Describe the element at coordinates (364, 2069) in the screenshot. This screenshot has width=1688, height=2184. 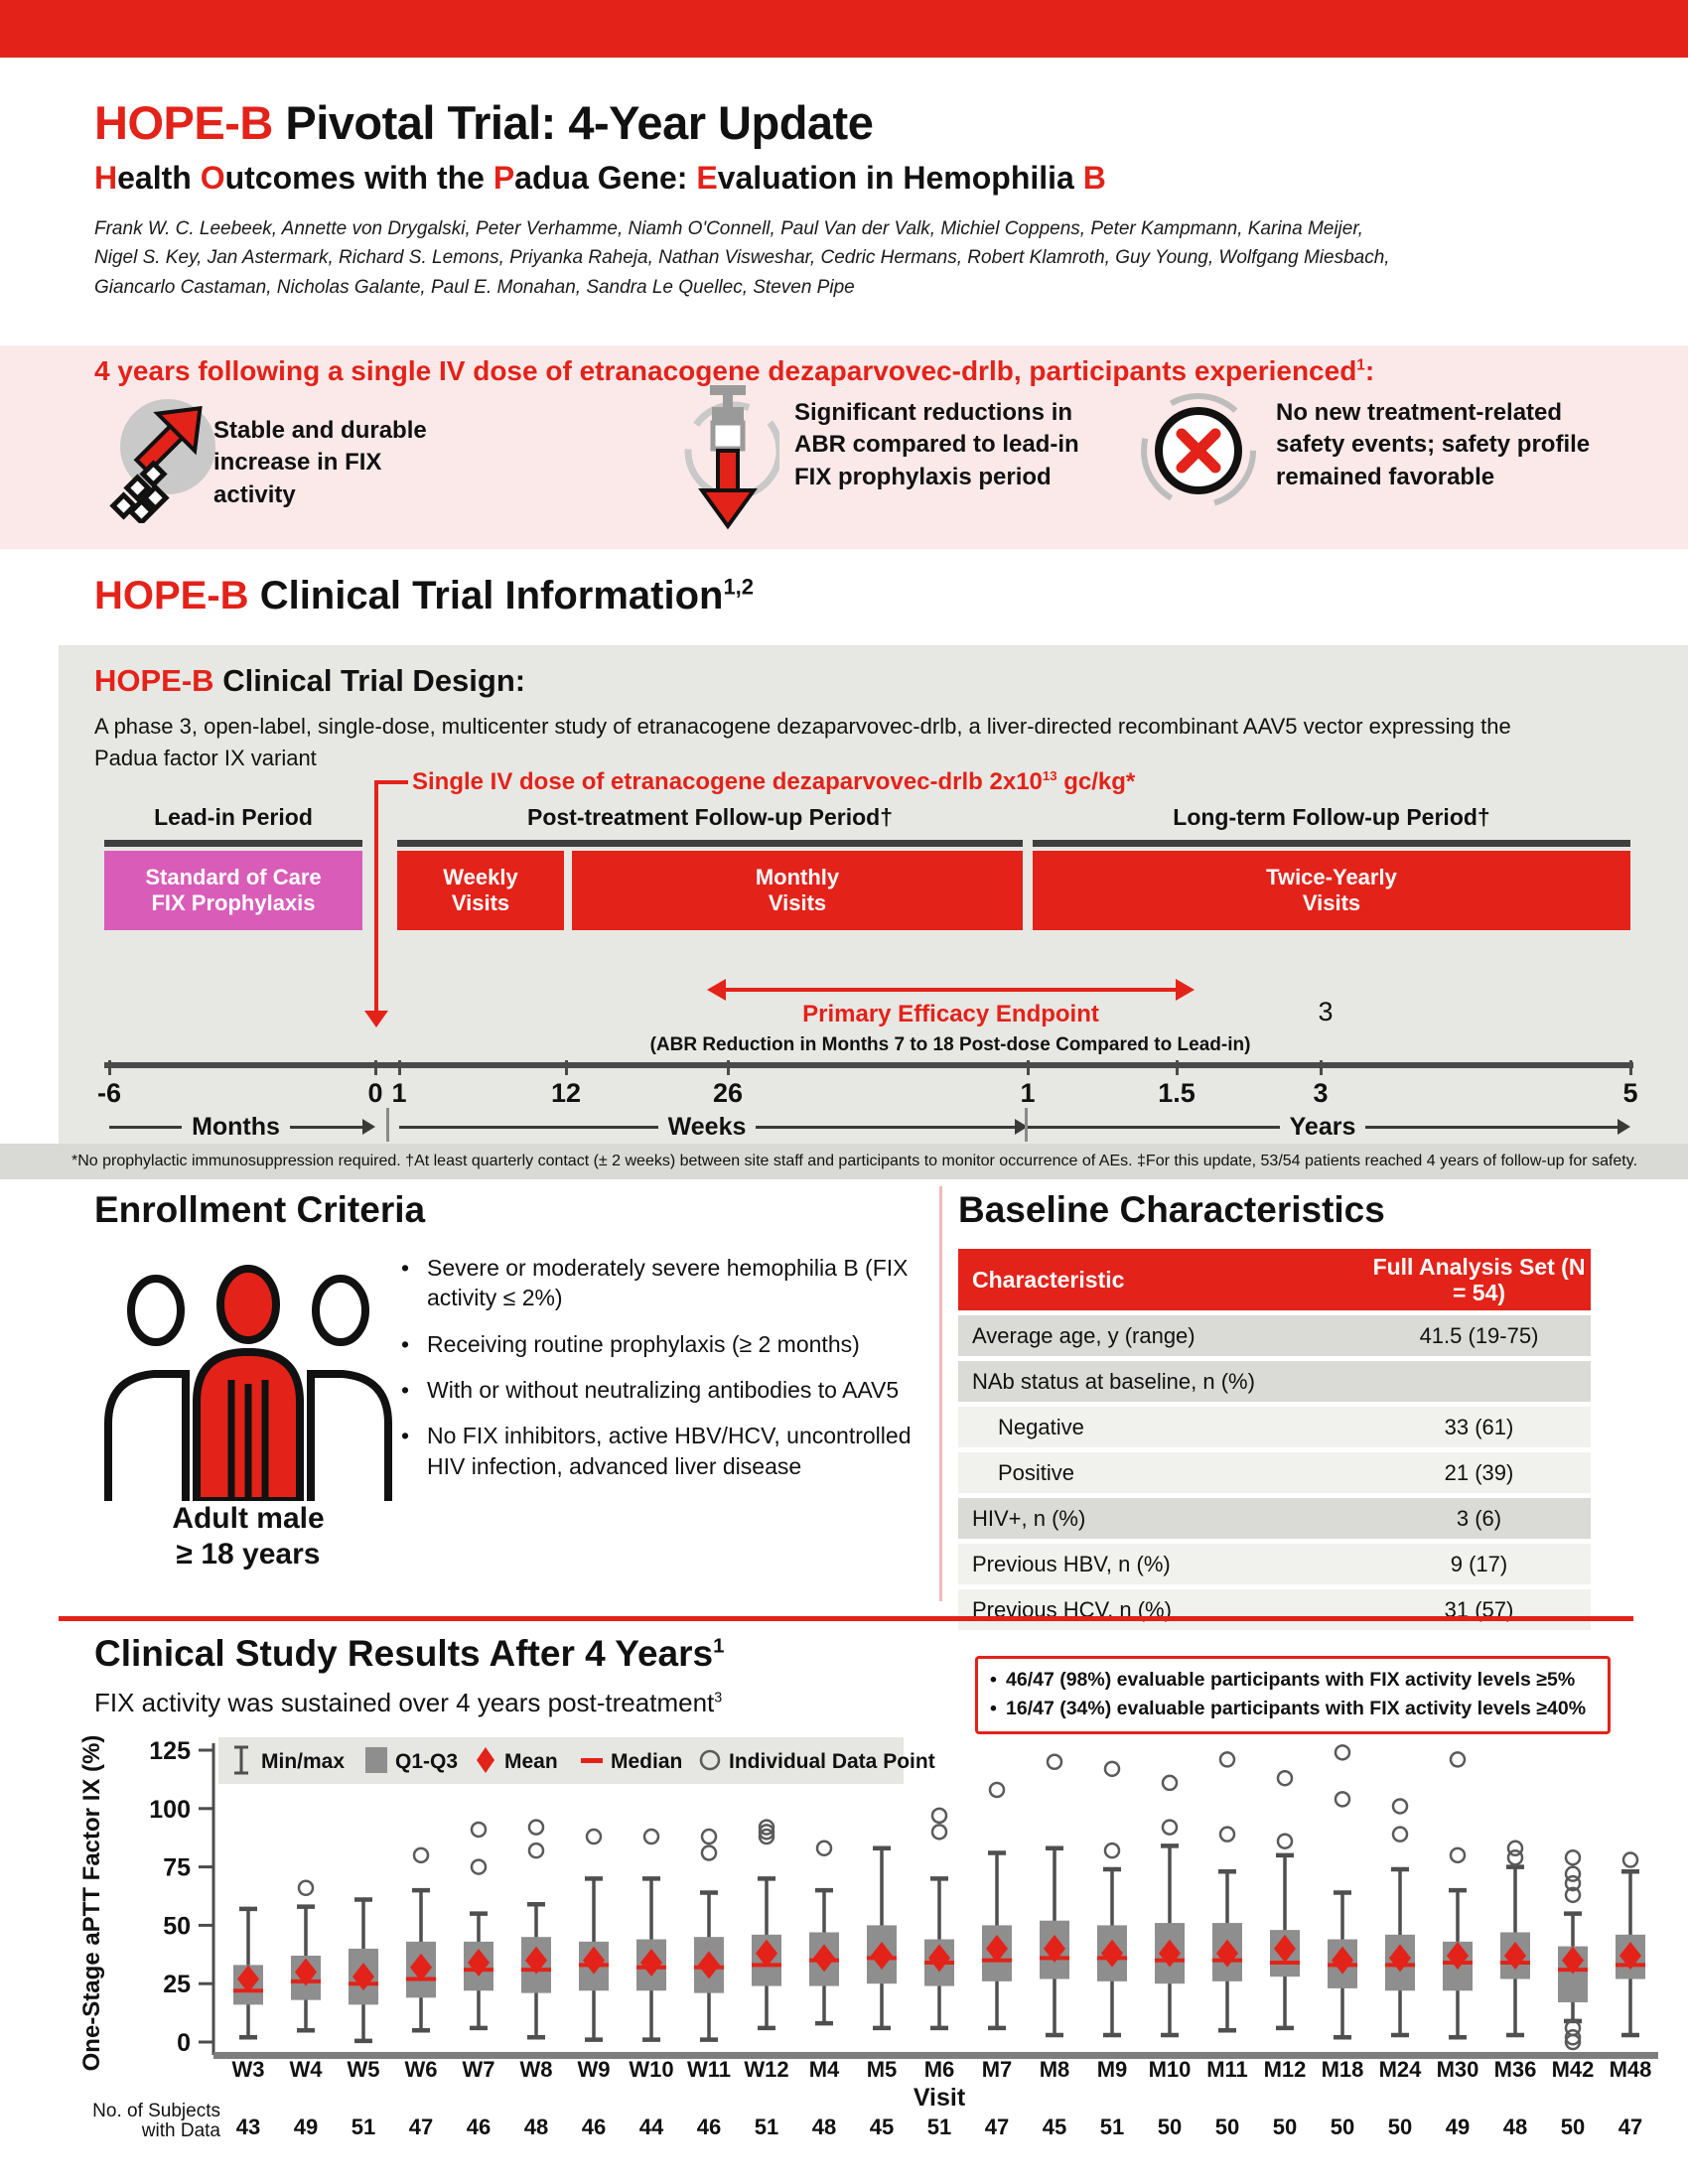
I see `x-tick-label: W5` at that location.